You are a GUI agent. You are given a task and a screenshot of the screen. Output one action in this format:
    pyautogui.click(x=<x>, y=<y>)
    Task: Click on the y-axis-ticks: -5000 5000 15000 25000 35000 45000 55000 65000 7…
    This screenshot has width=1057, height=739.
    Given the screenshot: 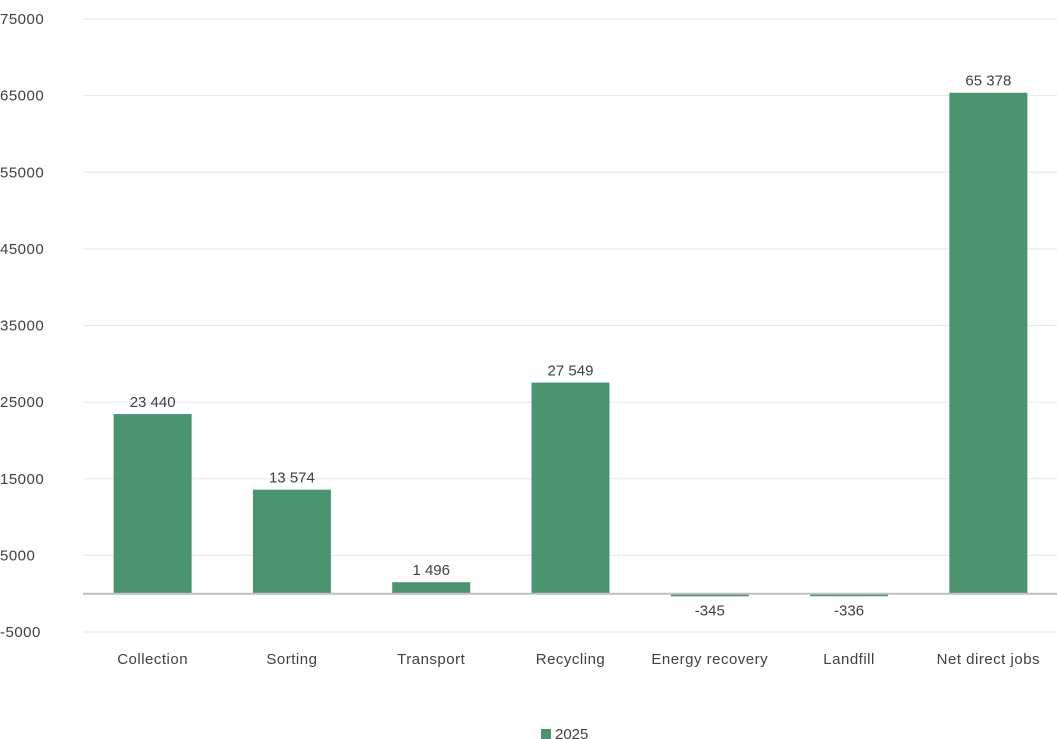 What is the action you would take?
    pyautogui.click(x=22, y=326)
    